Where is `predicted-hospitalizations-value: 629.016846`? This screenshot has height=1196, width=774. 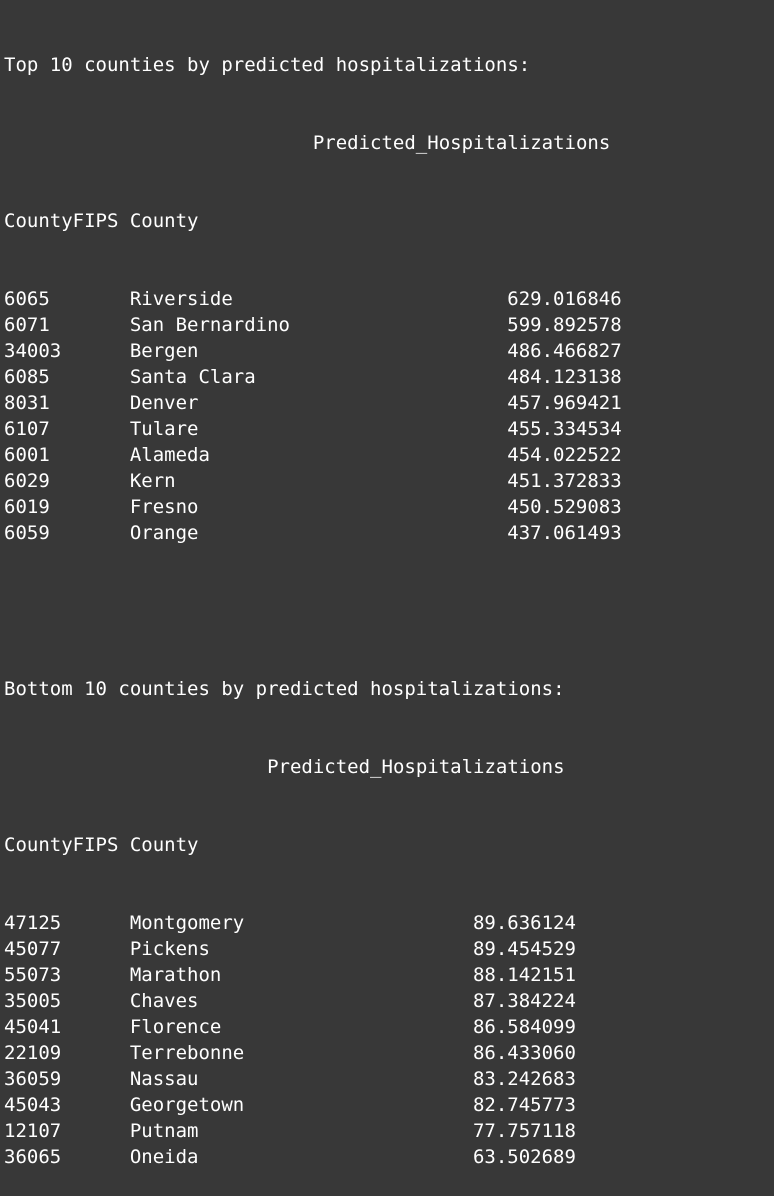
predicted-hospitalizations-value: 629.016846 is located at coordinates (564, 299).